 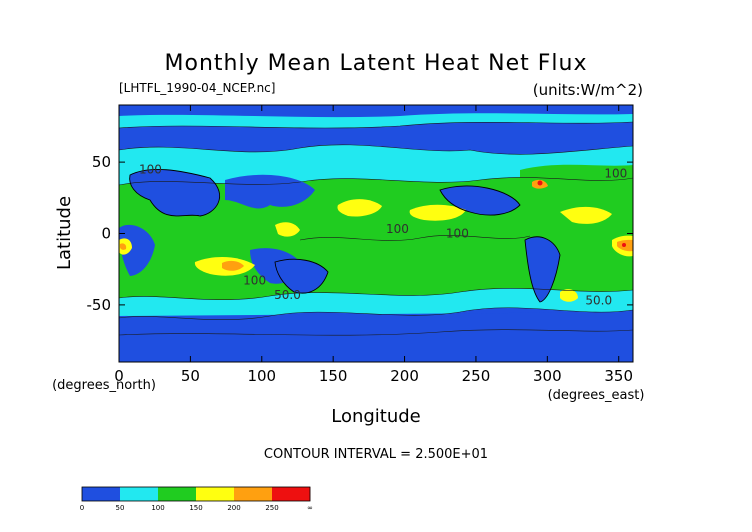 I want to click on colorbar-frame, so click(x=196, y=494).